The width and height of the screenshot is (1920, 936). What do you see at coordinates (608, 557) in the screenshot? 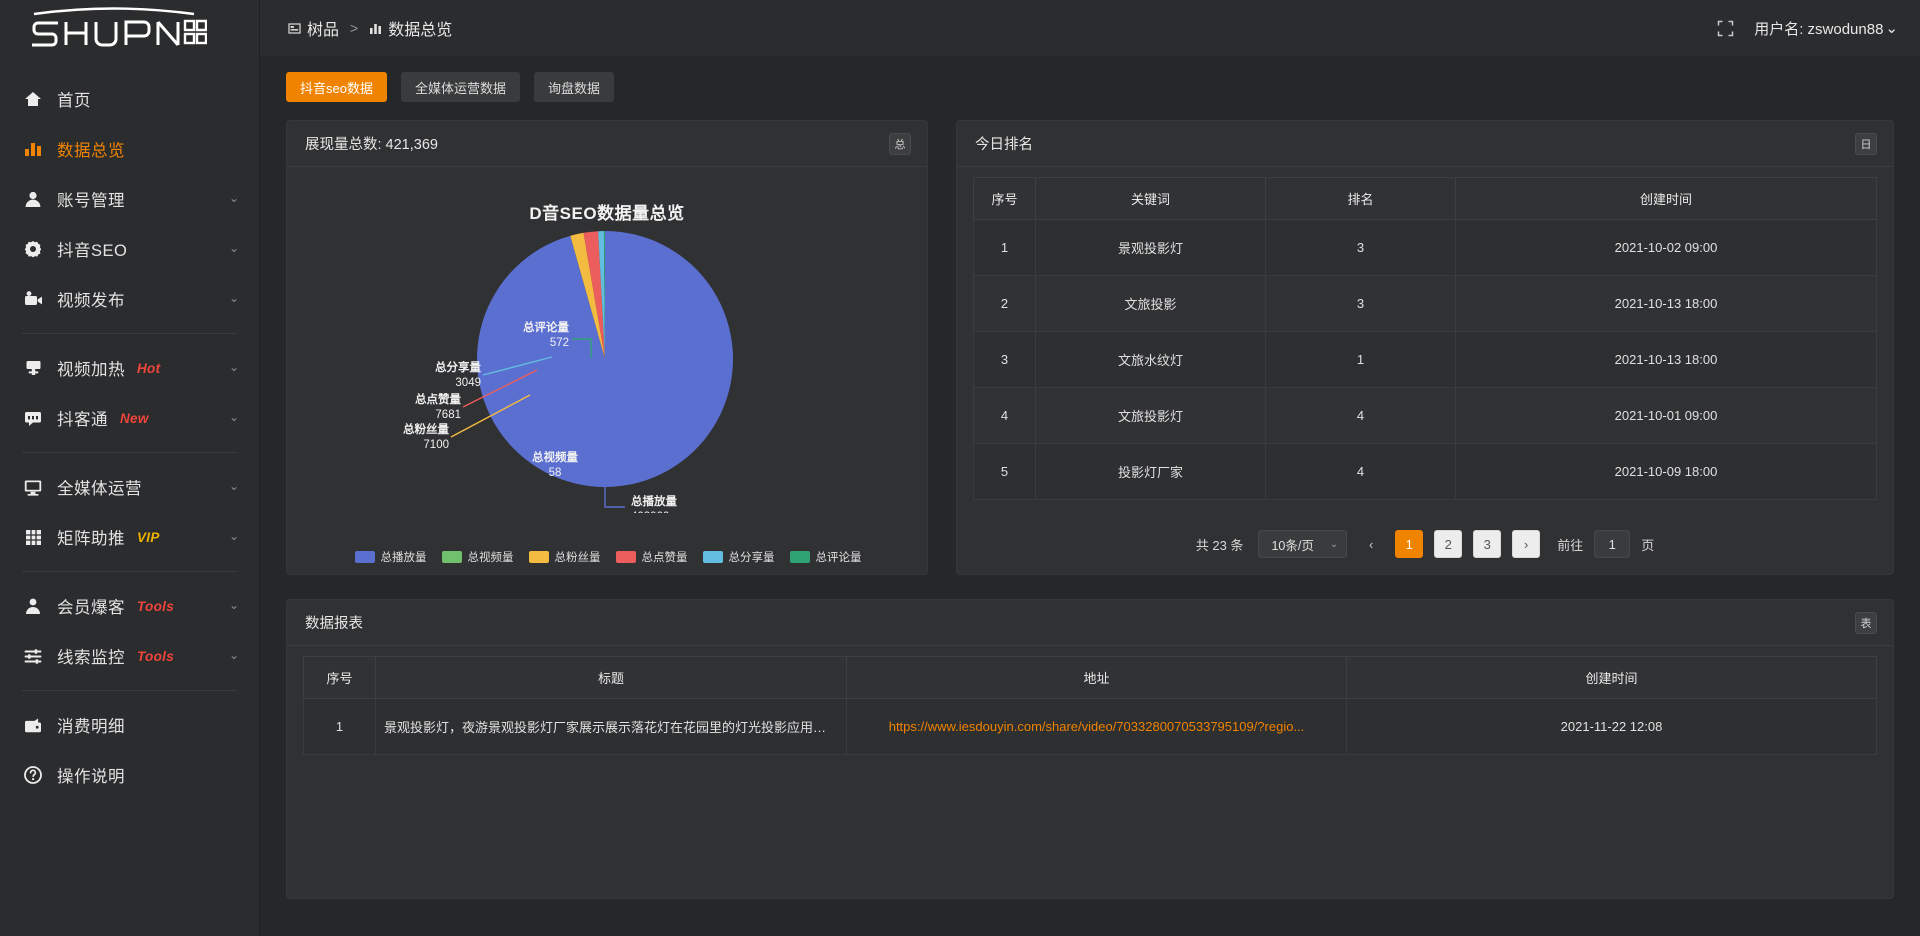
I see `chart-legend: 总播放量 总视频量 总粉丝量 总点赞量 总分享量 总评论量` at bounding box center [608, 557].